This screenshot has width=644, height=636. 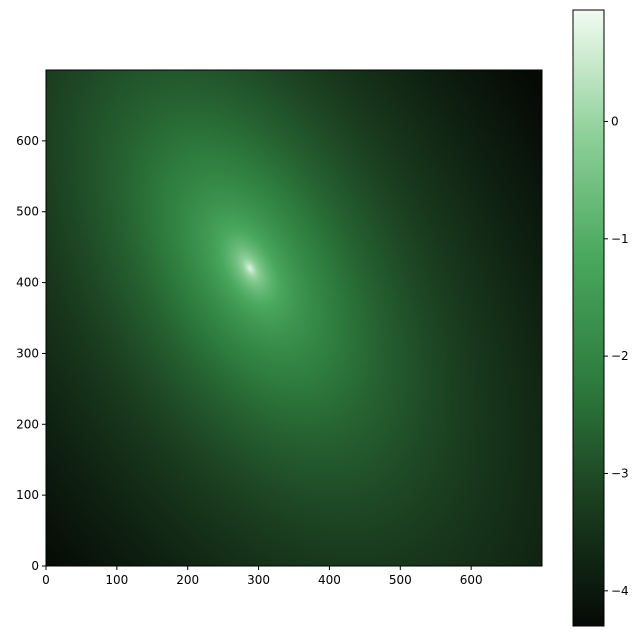 I want to click on colorbar-gradient, so click(x=588, y=318).